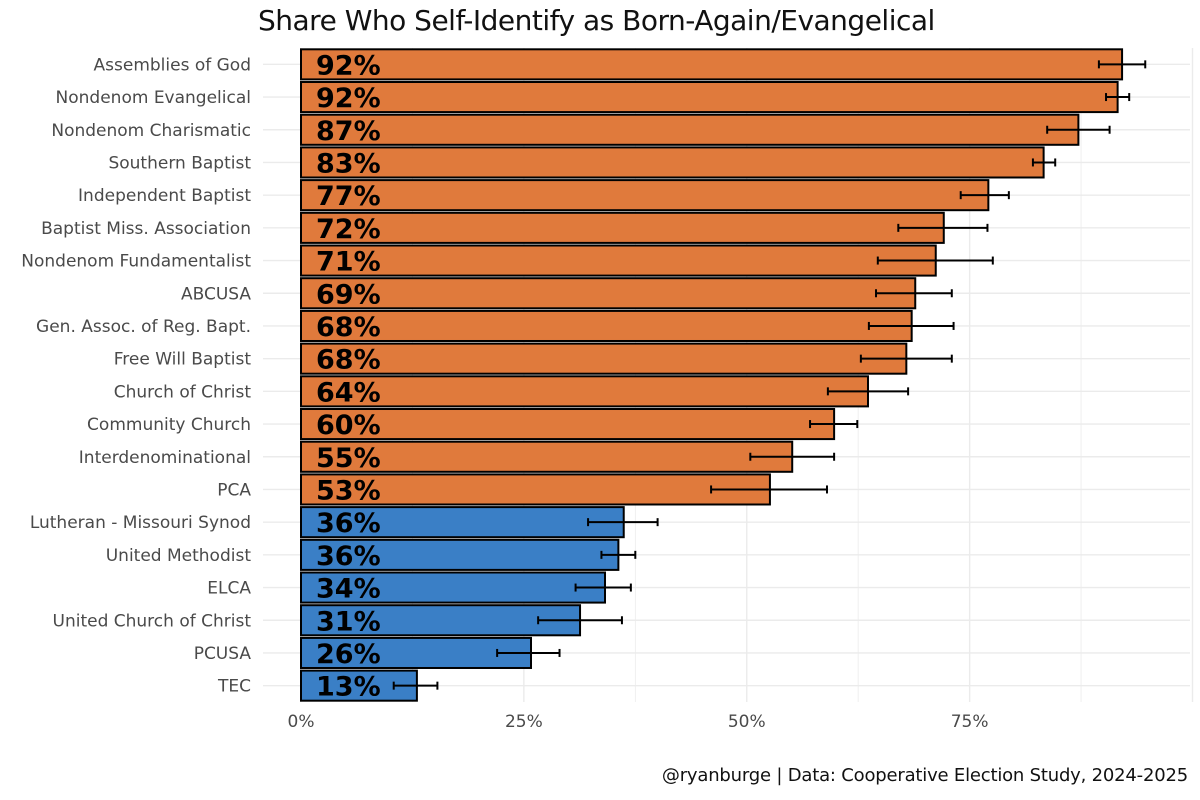 The image size is (1200, 800). What do you see at coordinates (348, 687) in the screenshot?
I see `bar-value-label: 13%` at bounding box center [348, 687].